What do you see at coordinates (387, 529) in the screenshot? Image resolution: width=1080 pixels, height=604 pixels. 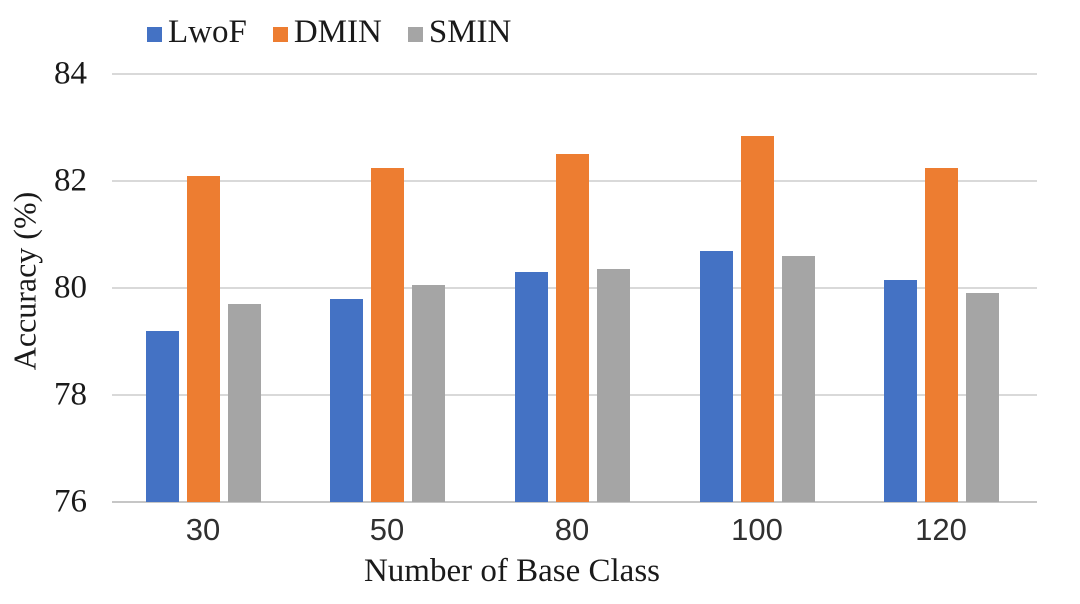 I see `x-tick-label-50: 50` at bounding box center [387, 529].